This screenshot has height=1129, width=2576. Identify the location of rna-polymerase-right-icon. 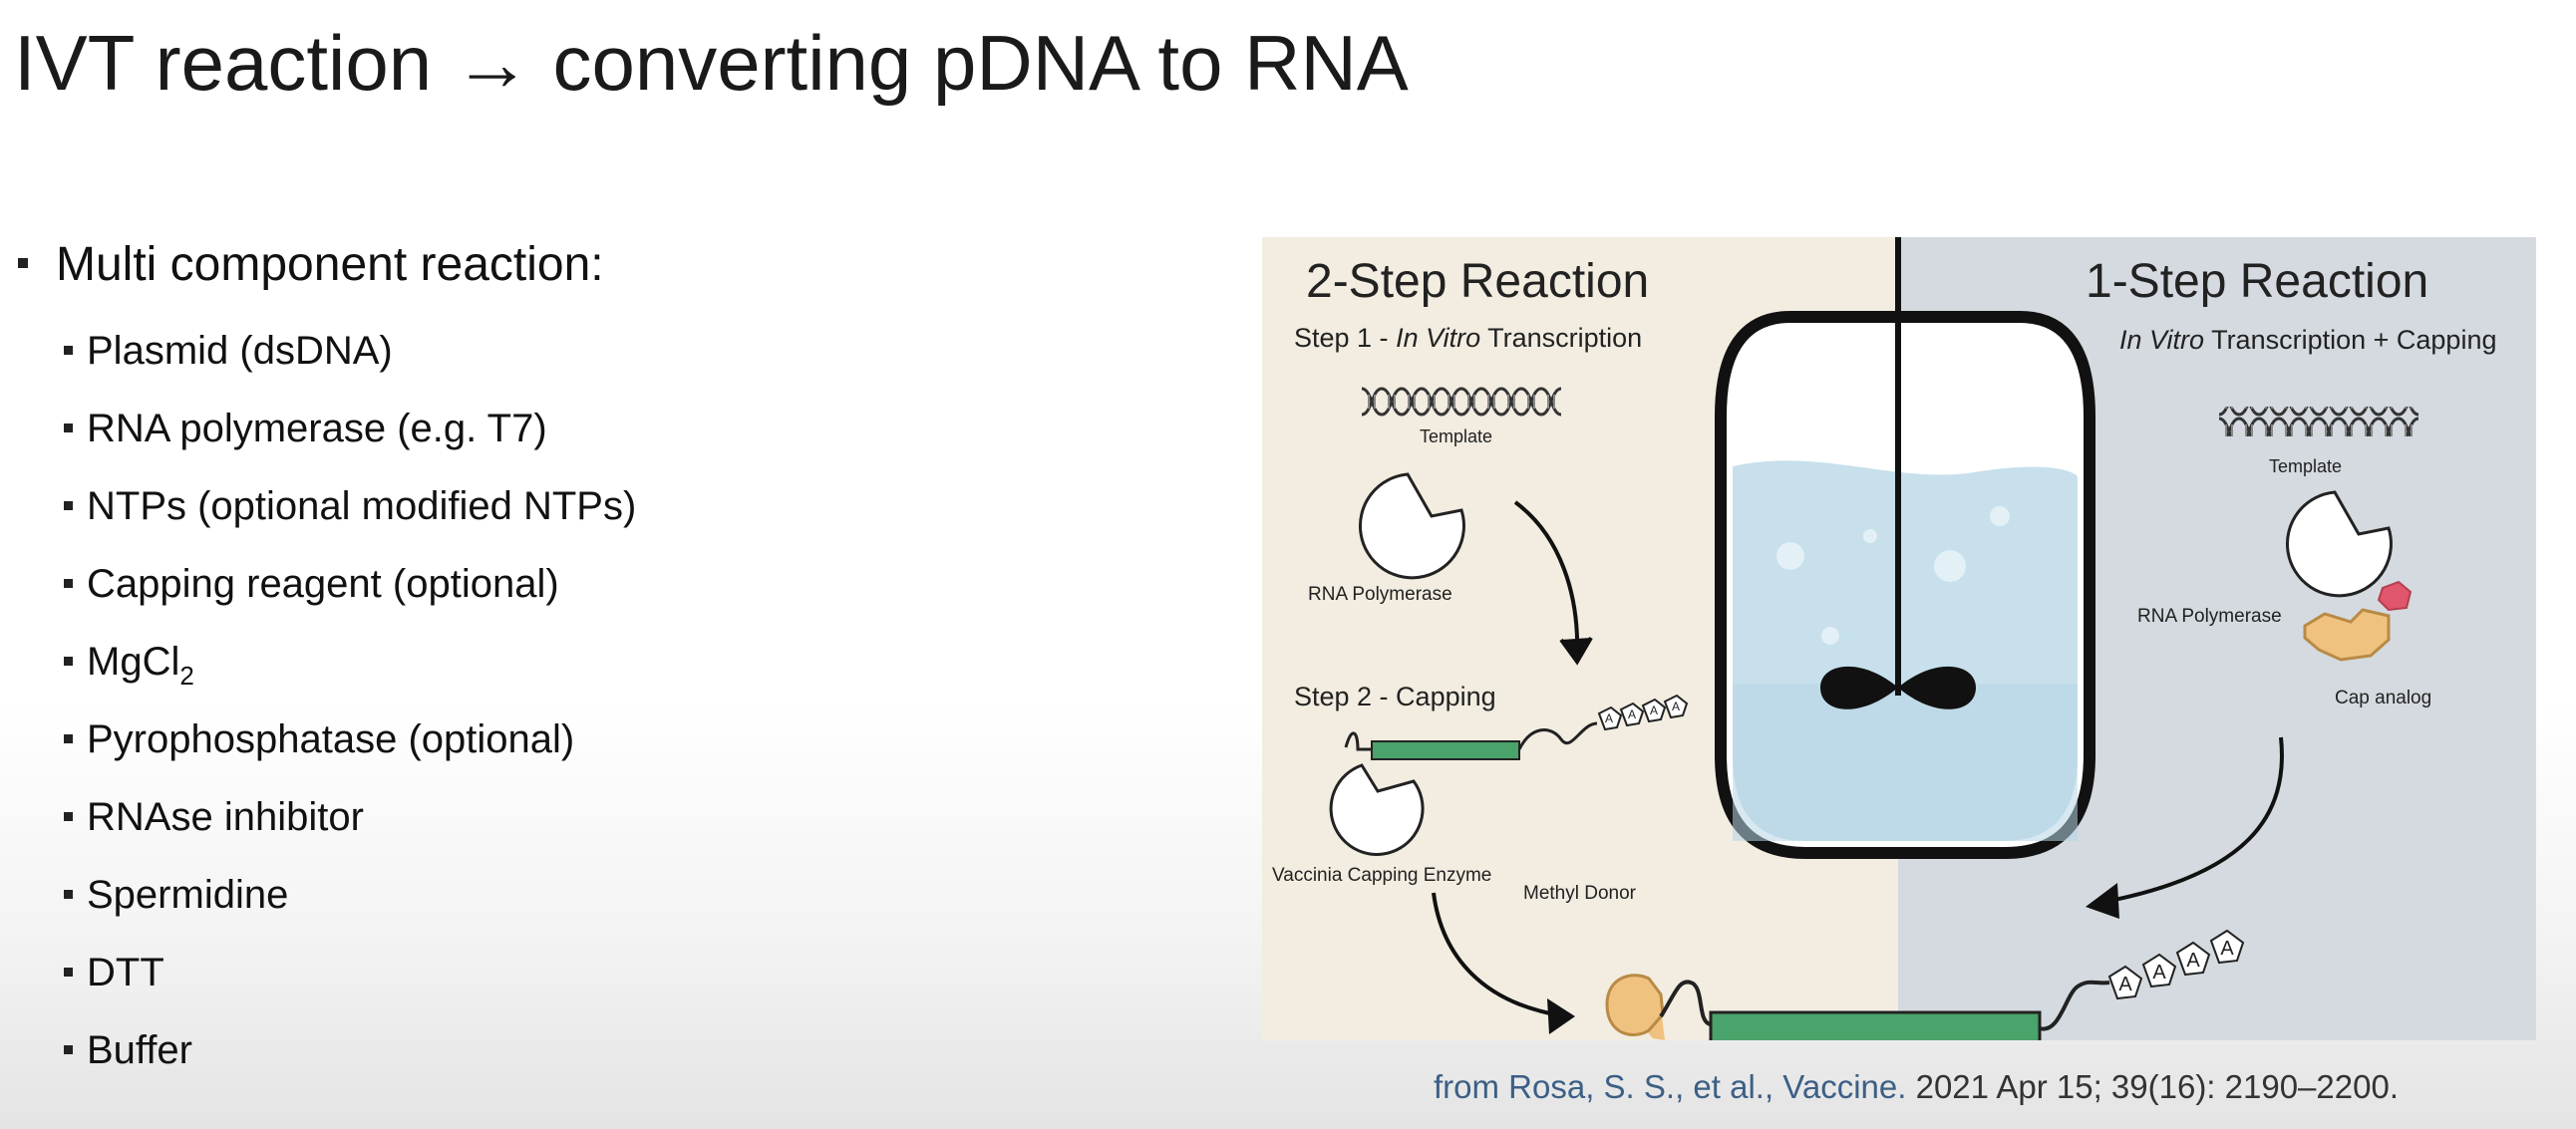
(2339, 544).